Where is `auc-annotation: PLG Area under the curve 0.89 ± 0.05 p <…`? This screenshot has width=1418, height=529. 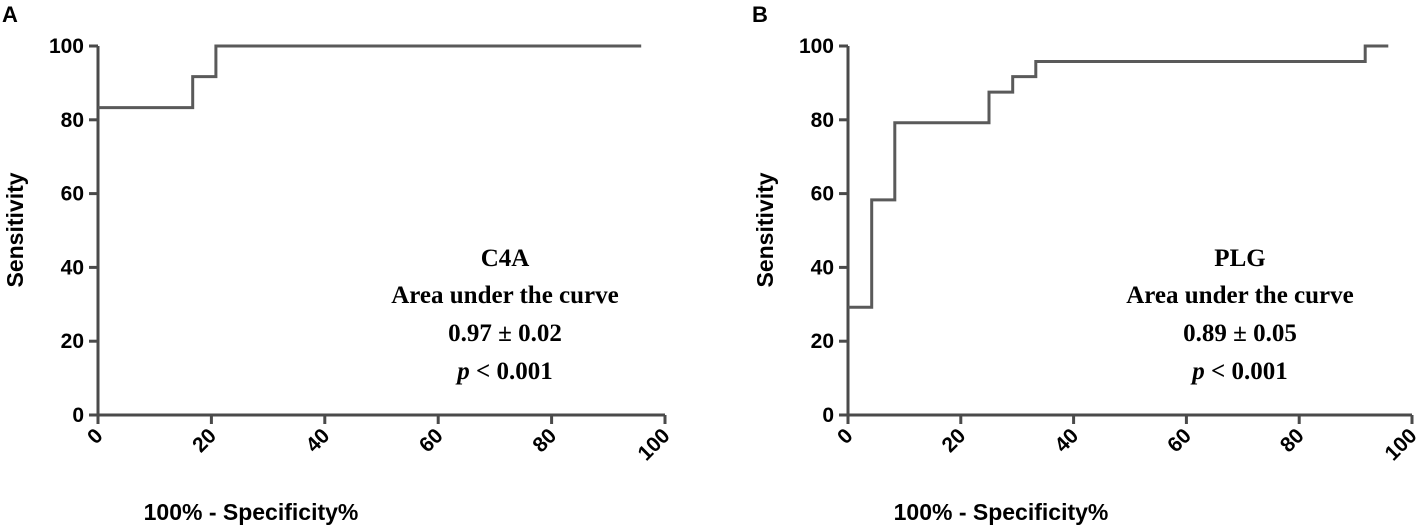
auc-annotation: PLG Area under the curve 0.89 ± 0.05 p <… is located at coordinates (1240, 315).